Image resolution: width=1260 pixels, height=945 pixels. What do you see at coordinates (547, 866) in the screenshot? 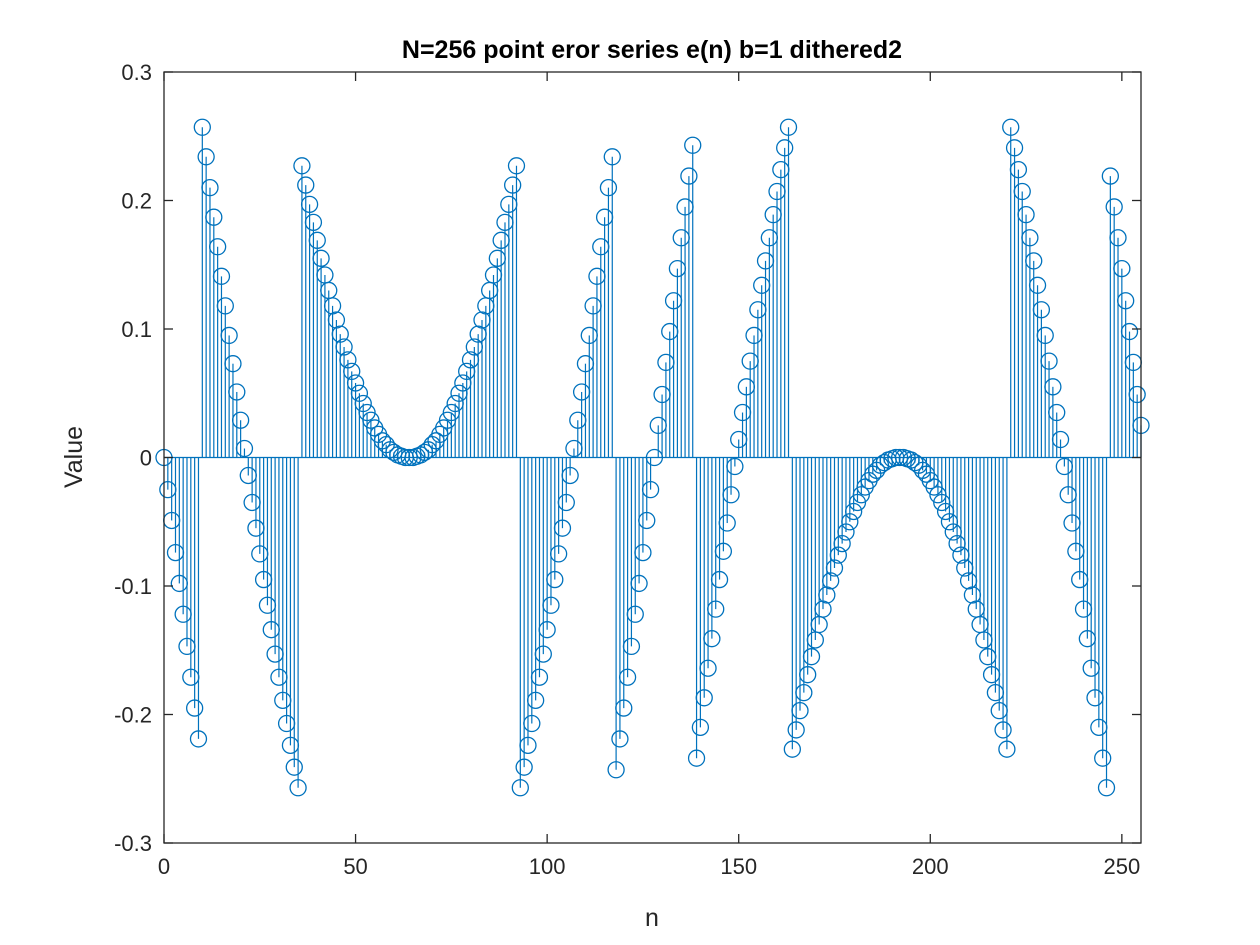
I see `x-tick-label: 100` at bounding box center [547, 866].